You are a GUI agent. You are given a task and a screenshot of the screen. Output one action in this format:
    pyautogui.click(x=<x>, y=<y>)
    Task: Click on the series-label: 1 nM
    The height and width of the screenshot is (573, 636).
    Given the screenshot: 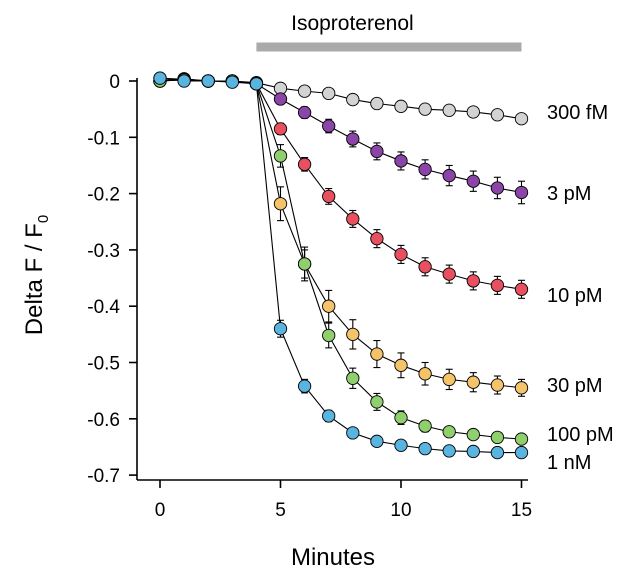 What is the action you would take?
    pyautogui.click(x=569, y=463)
    